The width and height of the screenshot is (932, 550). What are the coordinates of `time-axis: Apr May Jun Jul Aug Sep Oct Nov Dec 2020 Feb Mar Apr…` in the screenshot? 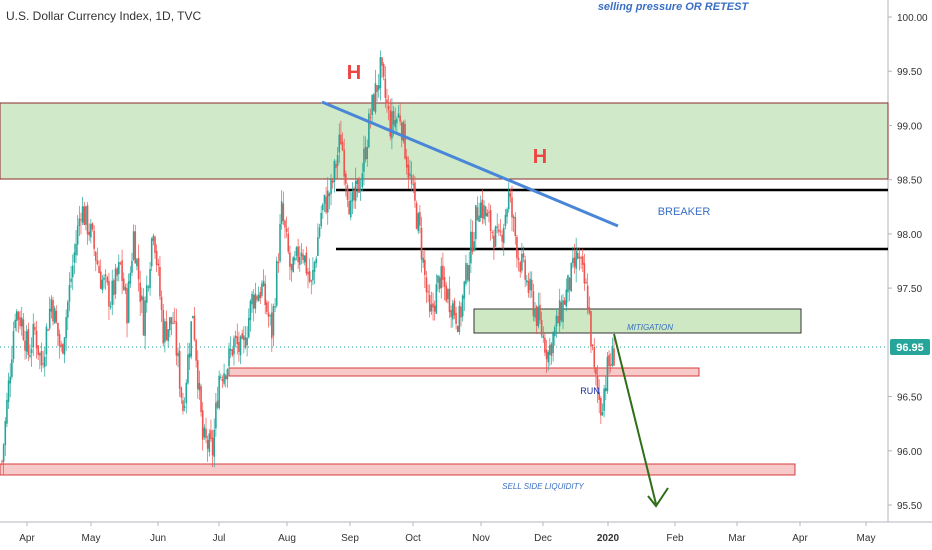 It's located at (447, 533).